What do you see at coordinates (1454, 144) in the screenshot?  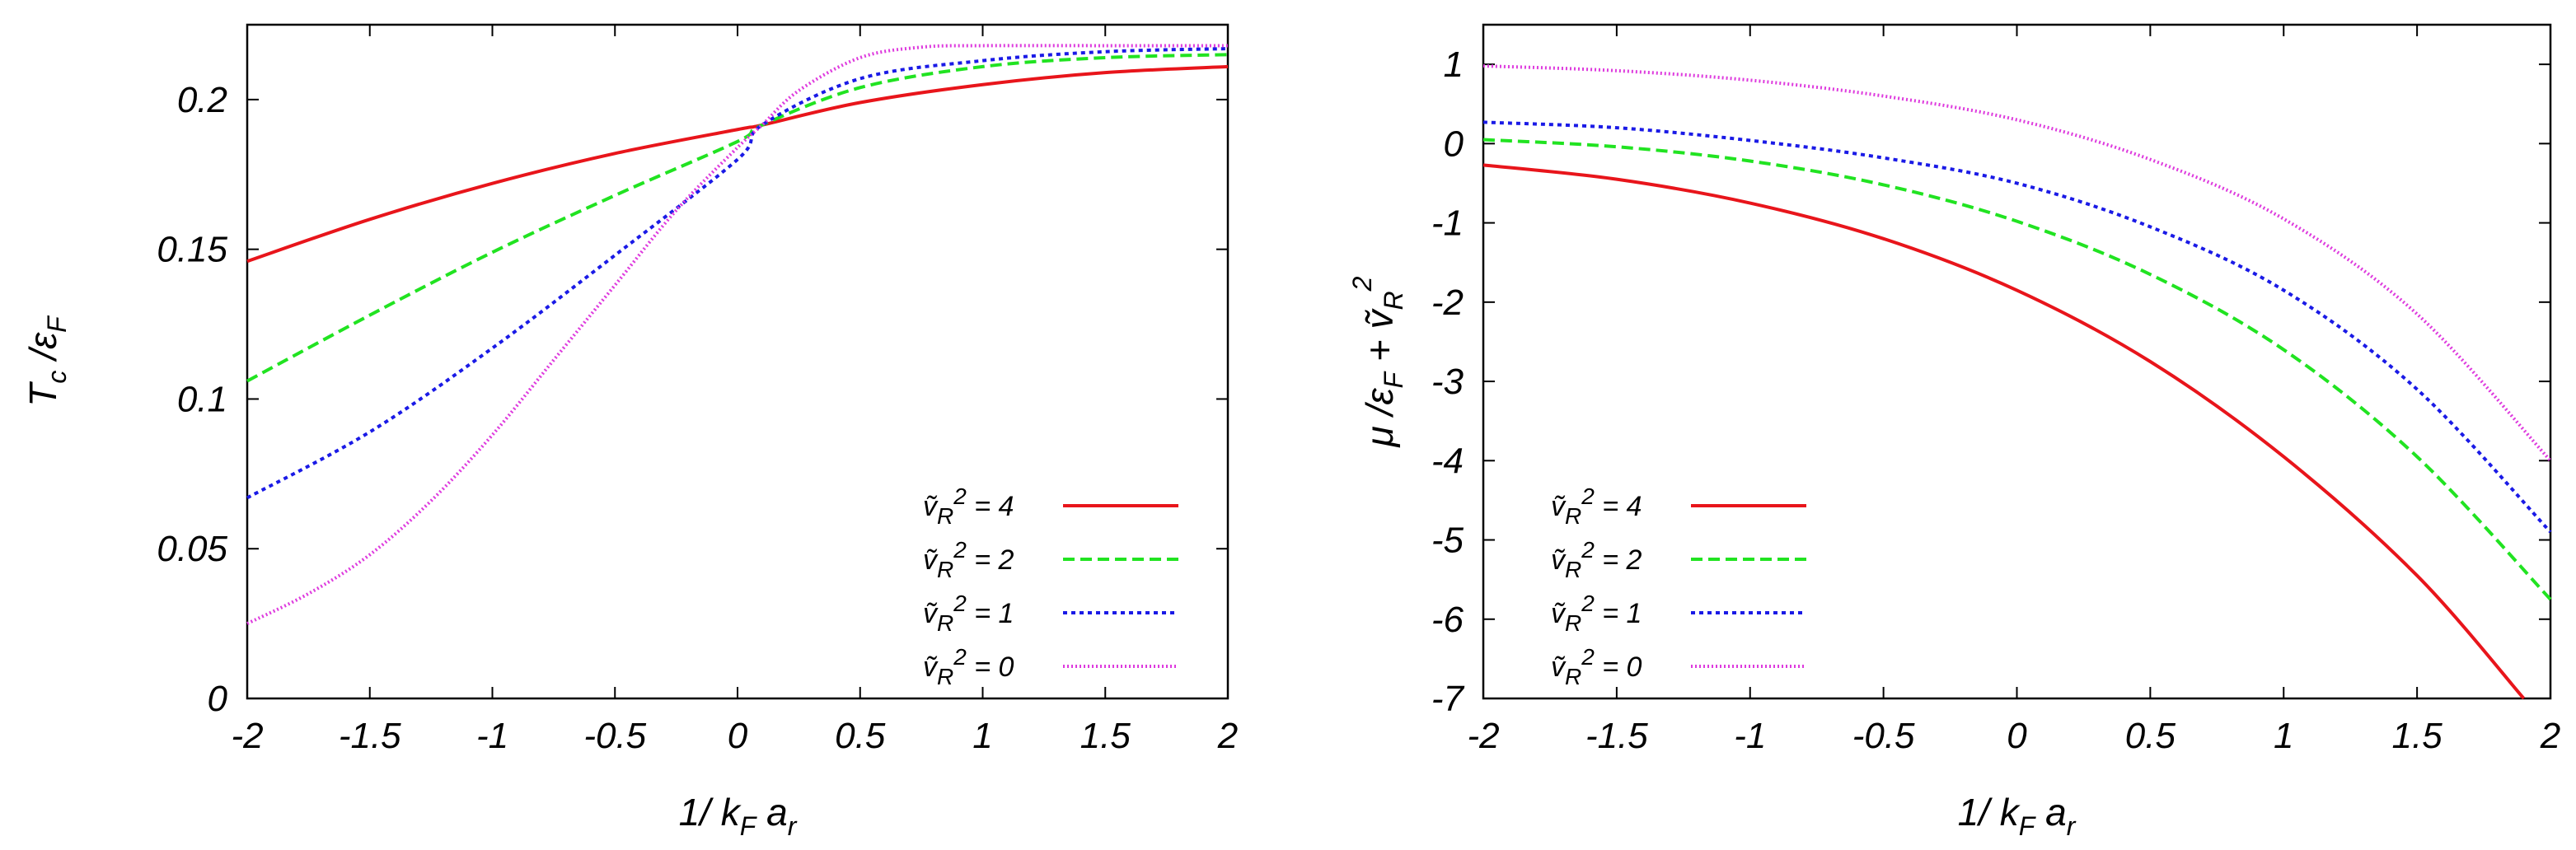 I see `mu-y-tick-label: 0` at bounding box center [1454, 144].